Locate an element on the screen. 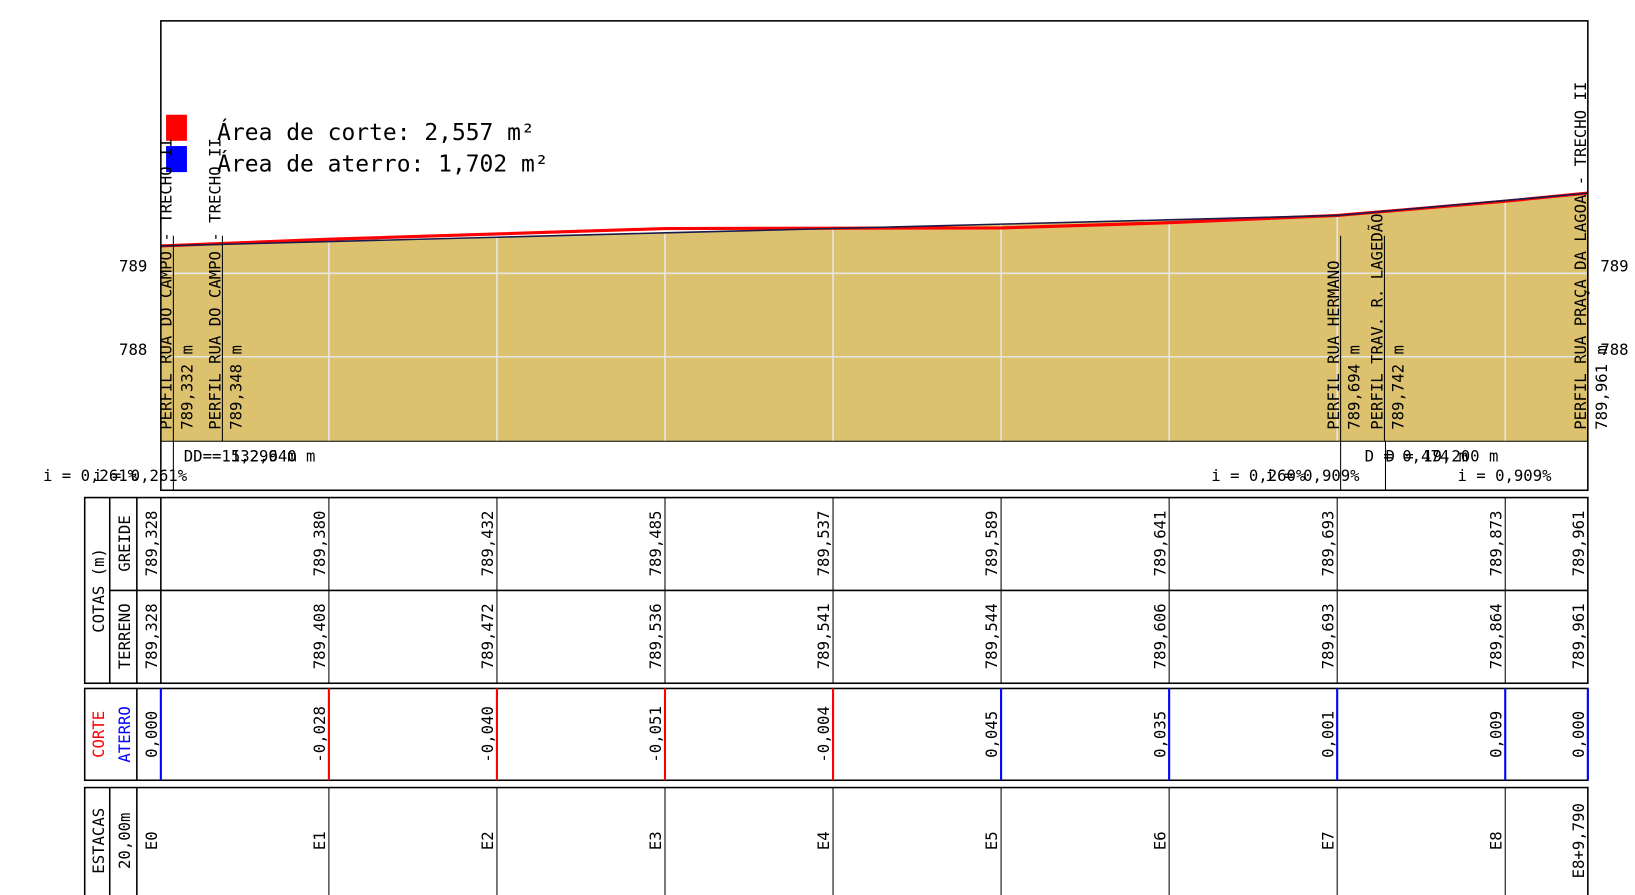  slope-note: D = 132,940 m is located at coordinates (254, 455).